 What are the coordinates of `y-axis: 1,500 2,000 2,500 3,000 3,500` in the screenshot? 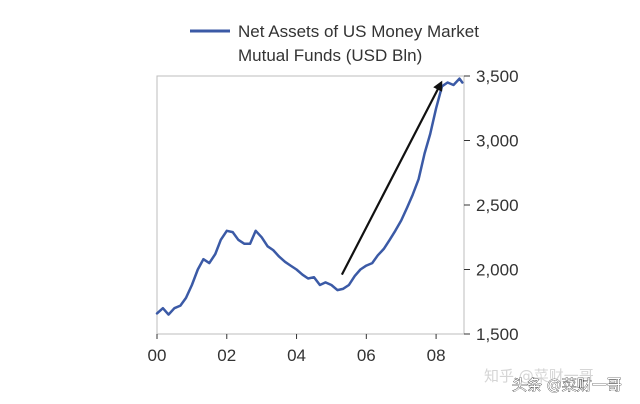 It's located at (491, 205).